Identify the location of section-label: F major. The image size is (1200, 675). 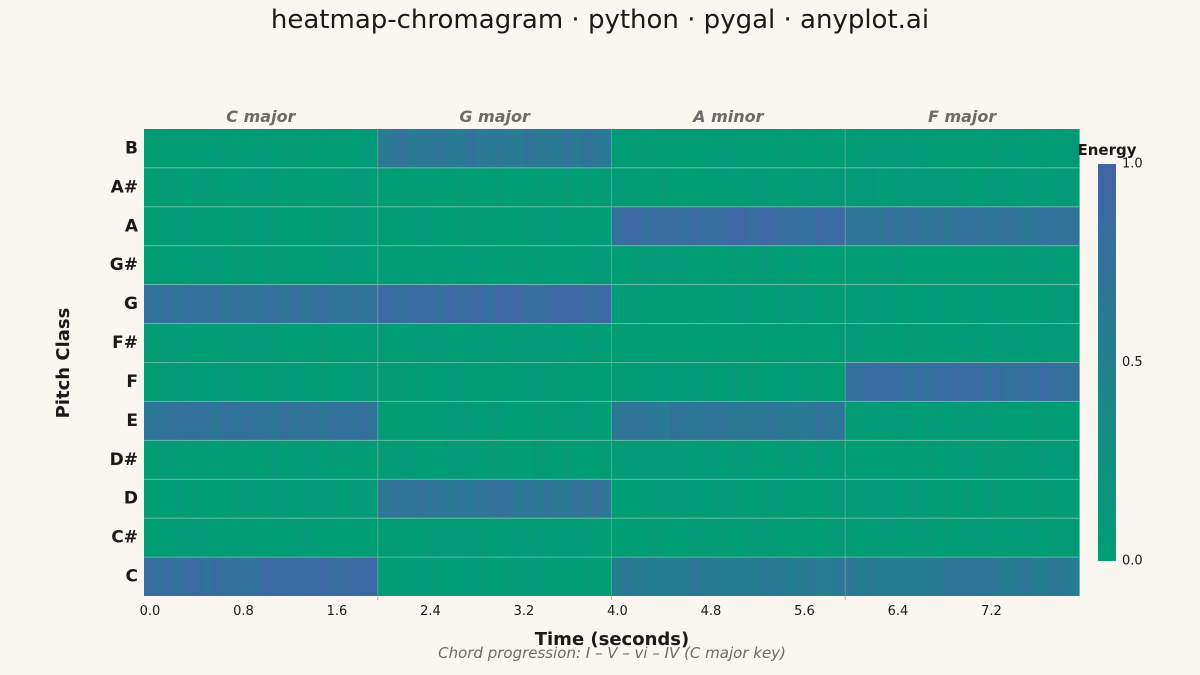
(962, 116).